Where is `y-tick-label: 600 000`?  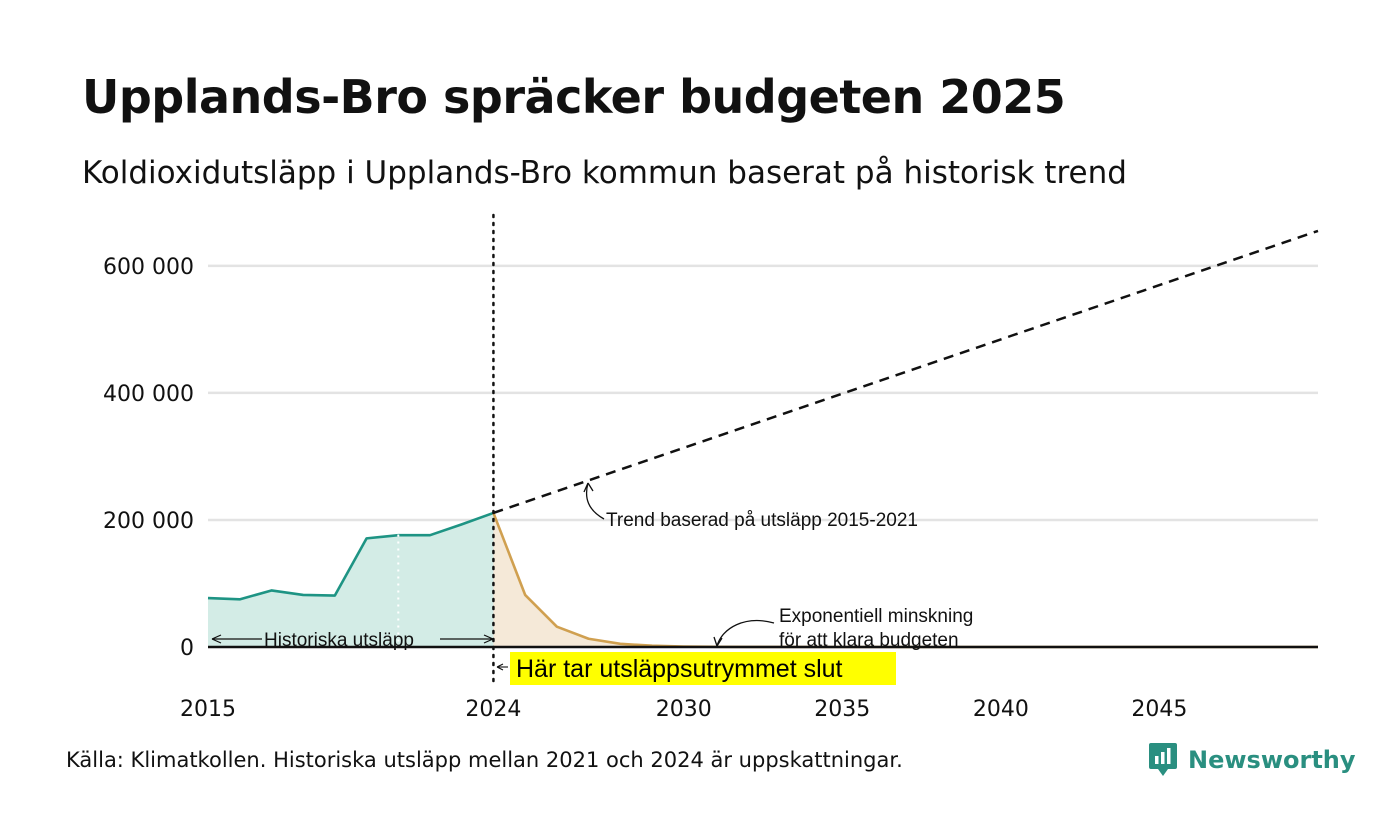
y-tick-label: 600 000 is located at coordinates (148, 267).